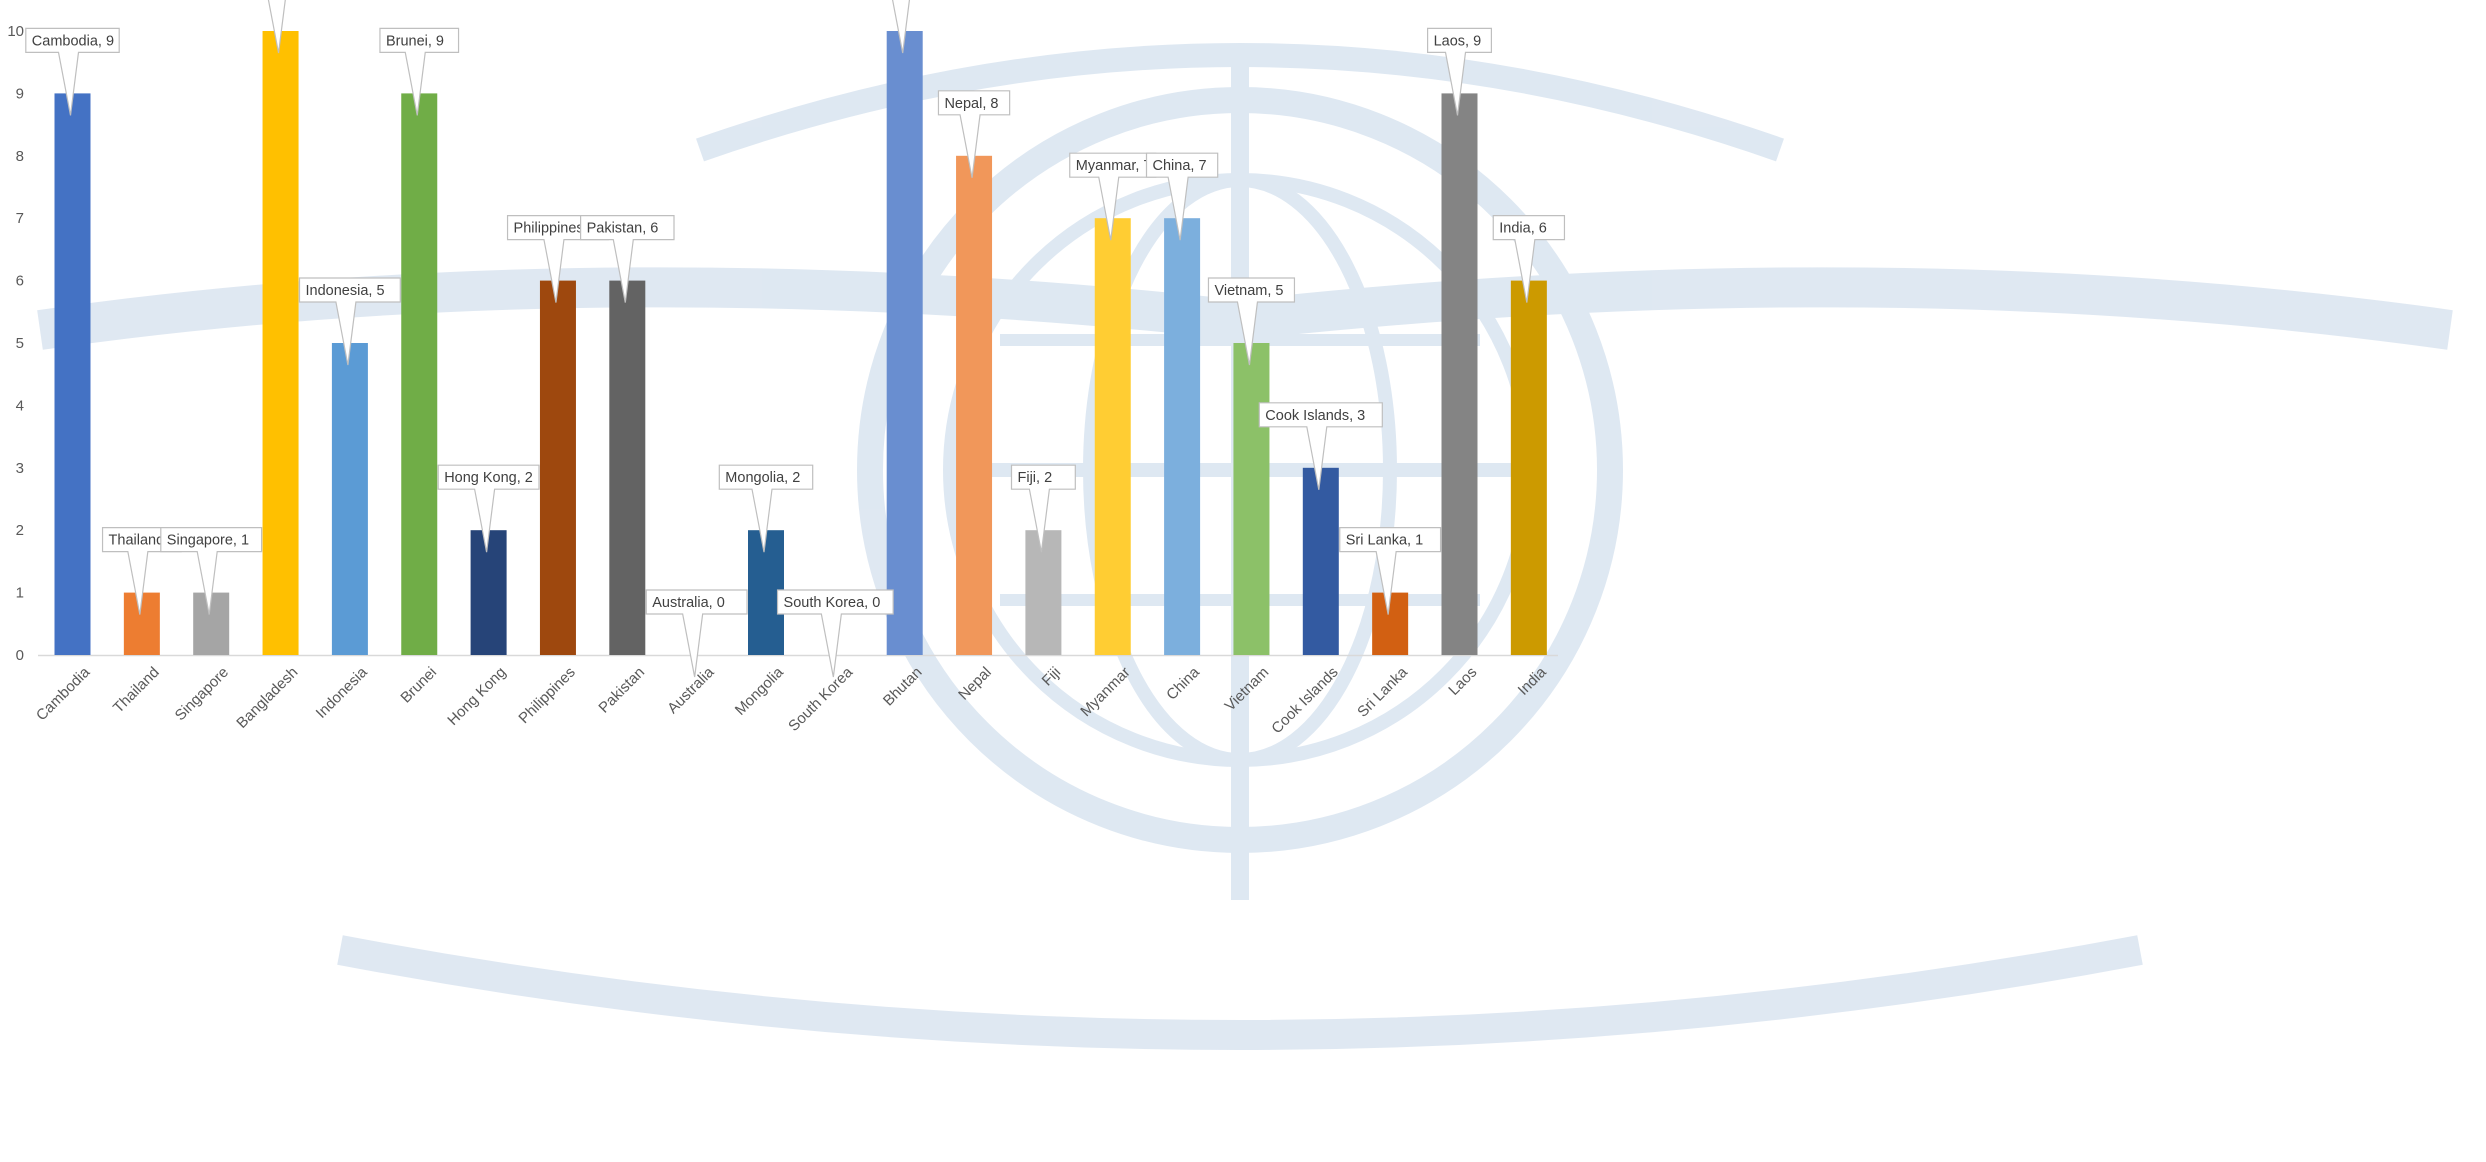  Describe the element at coordinates (488, 478) in the screenshot. I see `data-label-text: Hong Kong, 2` at that location.